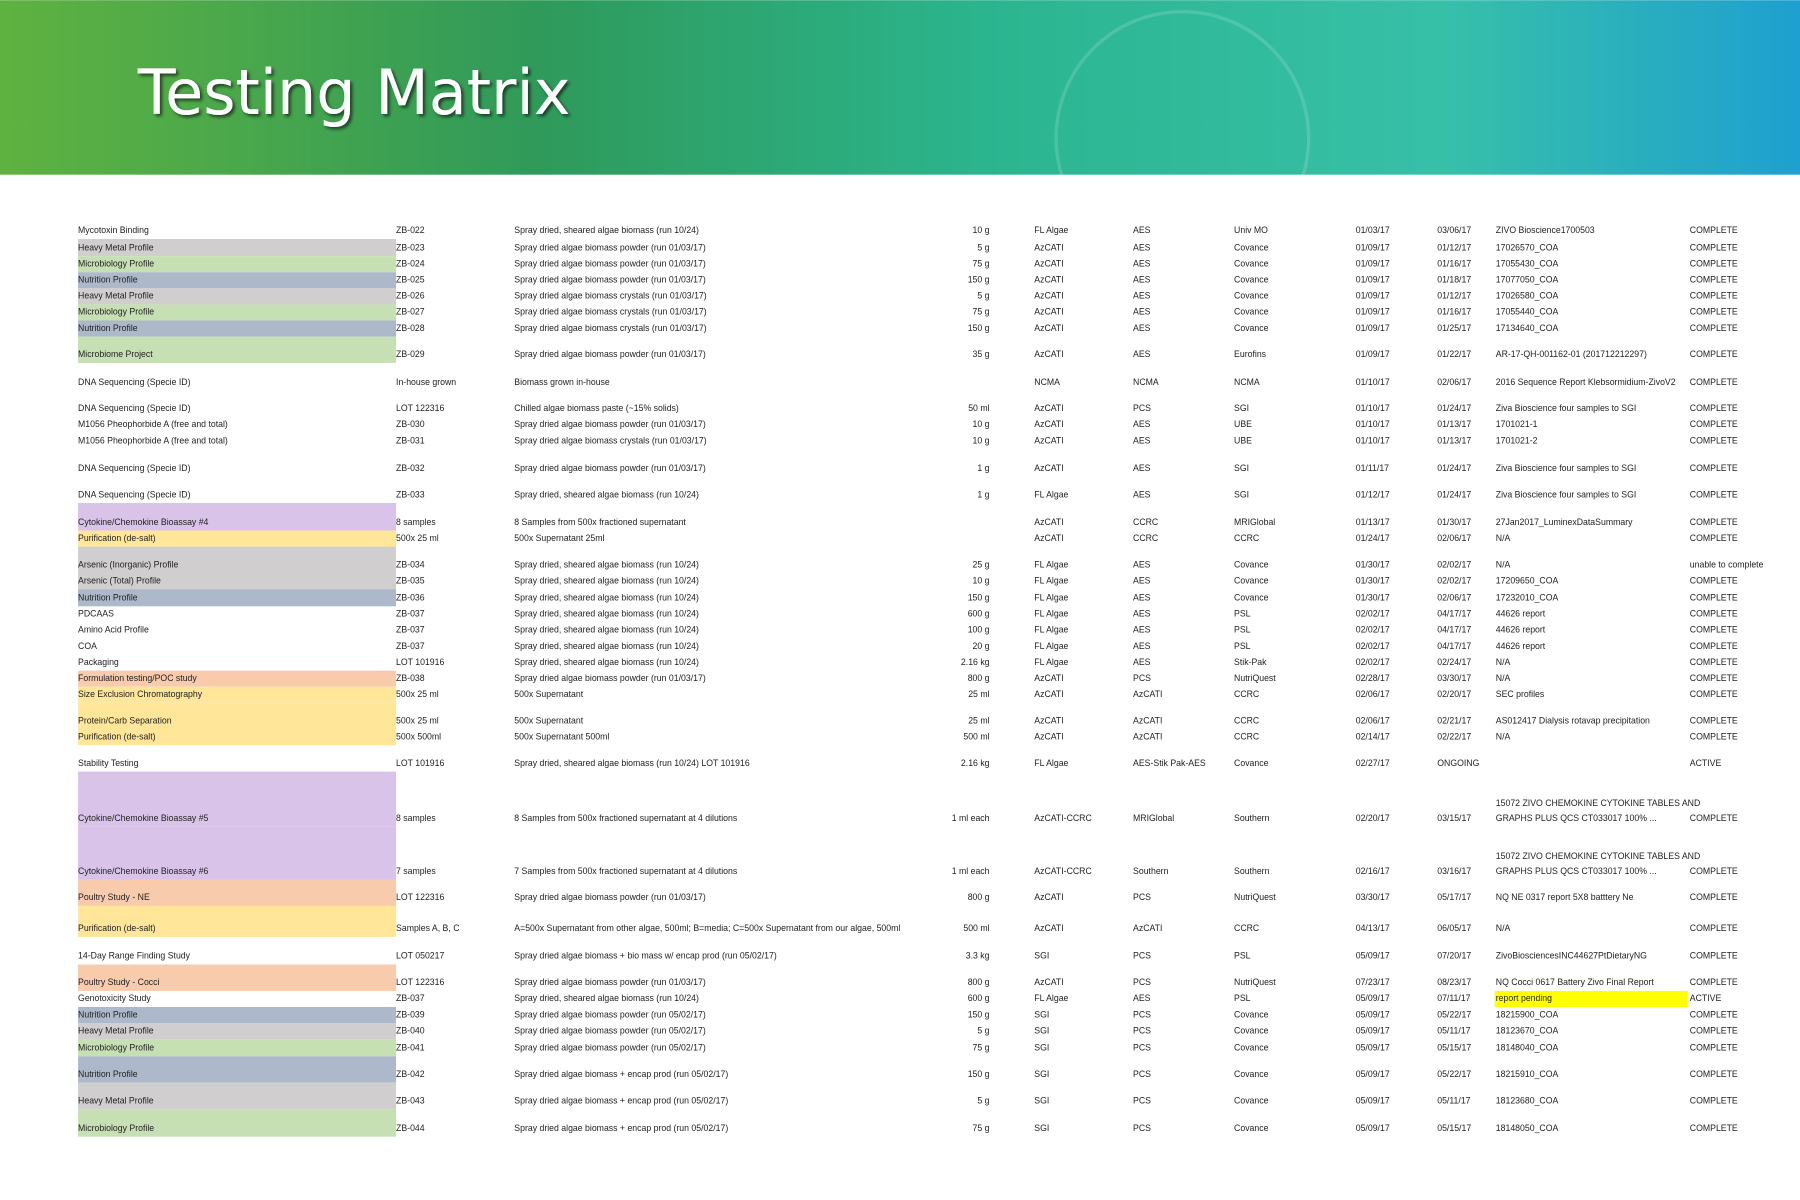 The height and width of the screenshot is (1200, 1800). I want to click on report-name: 44626 report, so click(1521, 614).